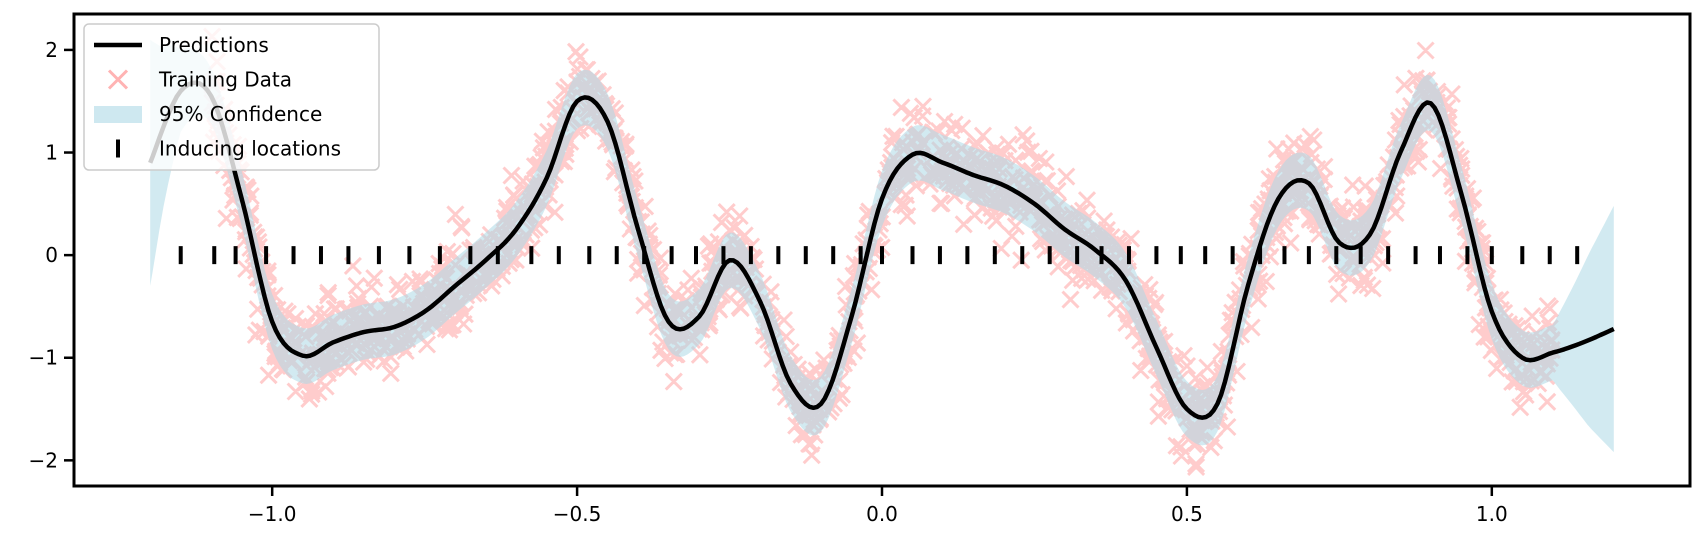 The height and width of the screenshot is (547, 1702). What do you see at coordinates (214, 45) in the screenshot?
I see `legend-label: Predictions` at bounding box center [214, 45].